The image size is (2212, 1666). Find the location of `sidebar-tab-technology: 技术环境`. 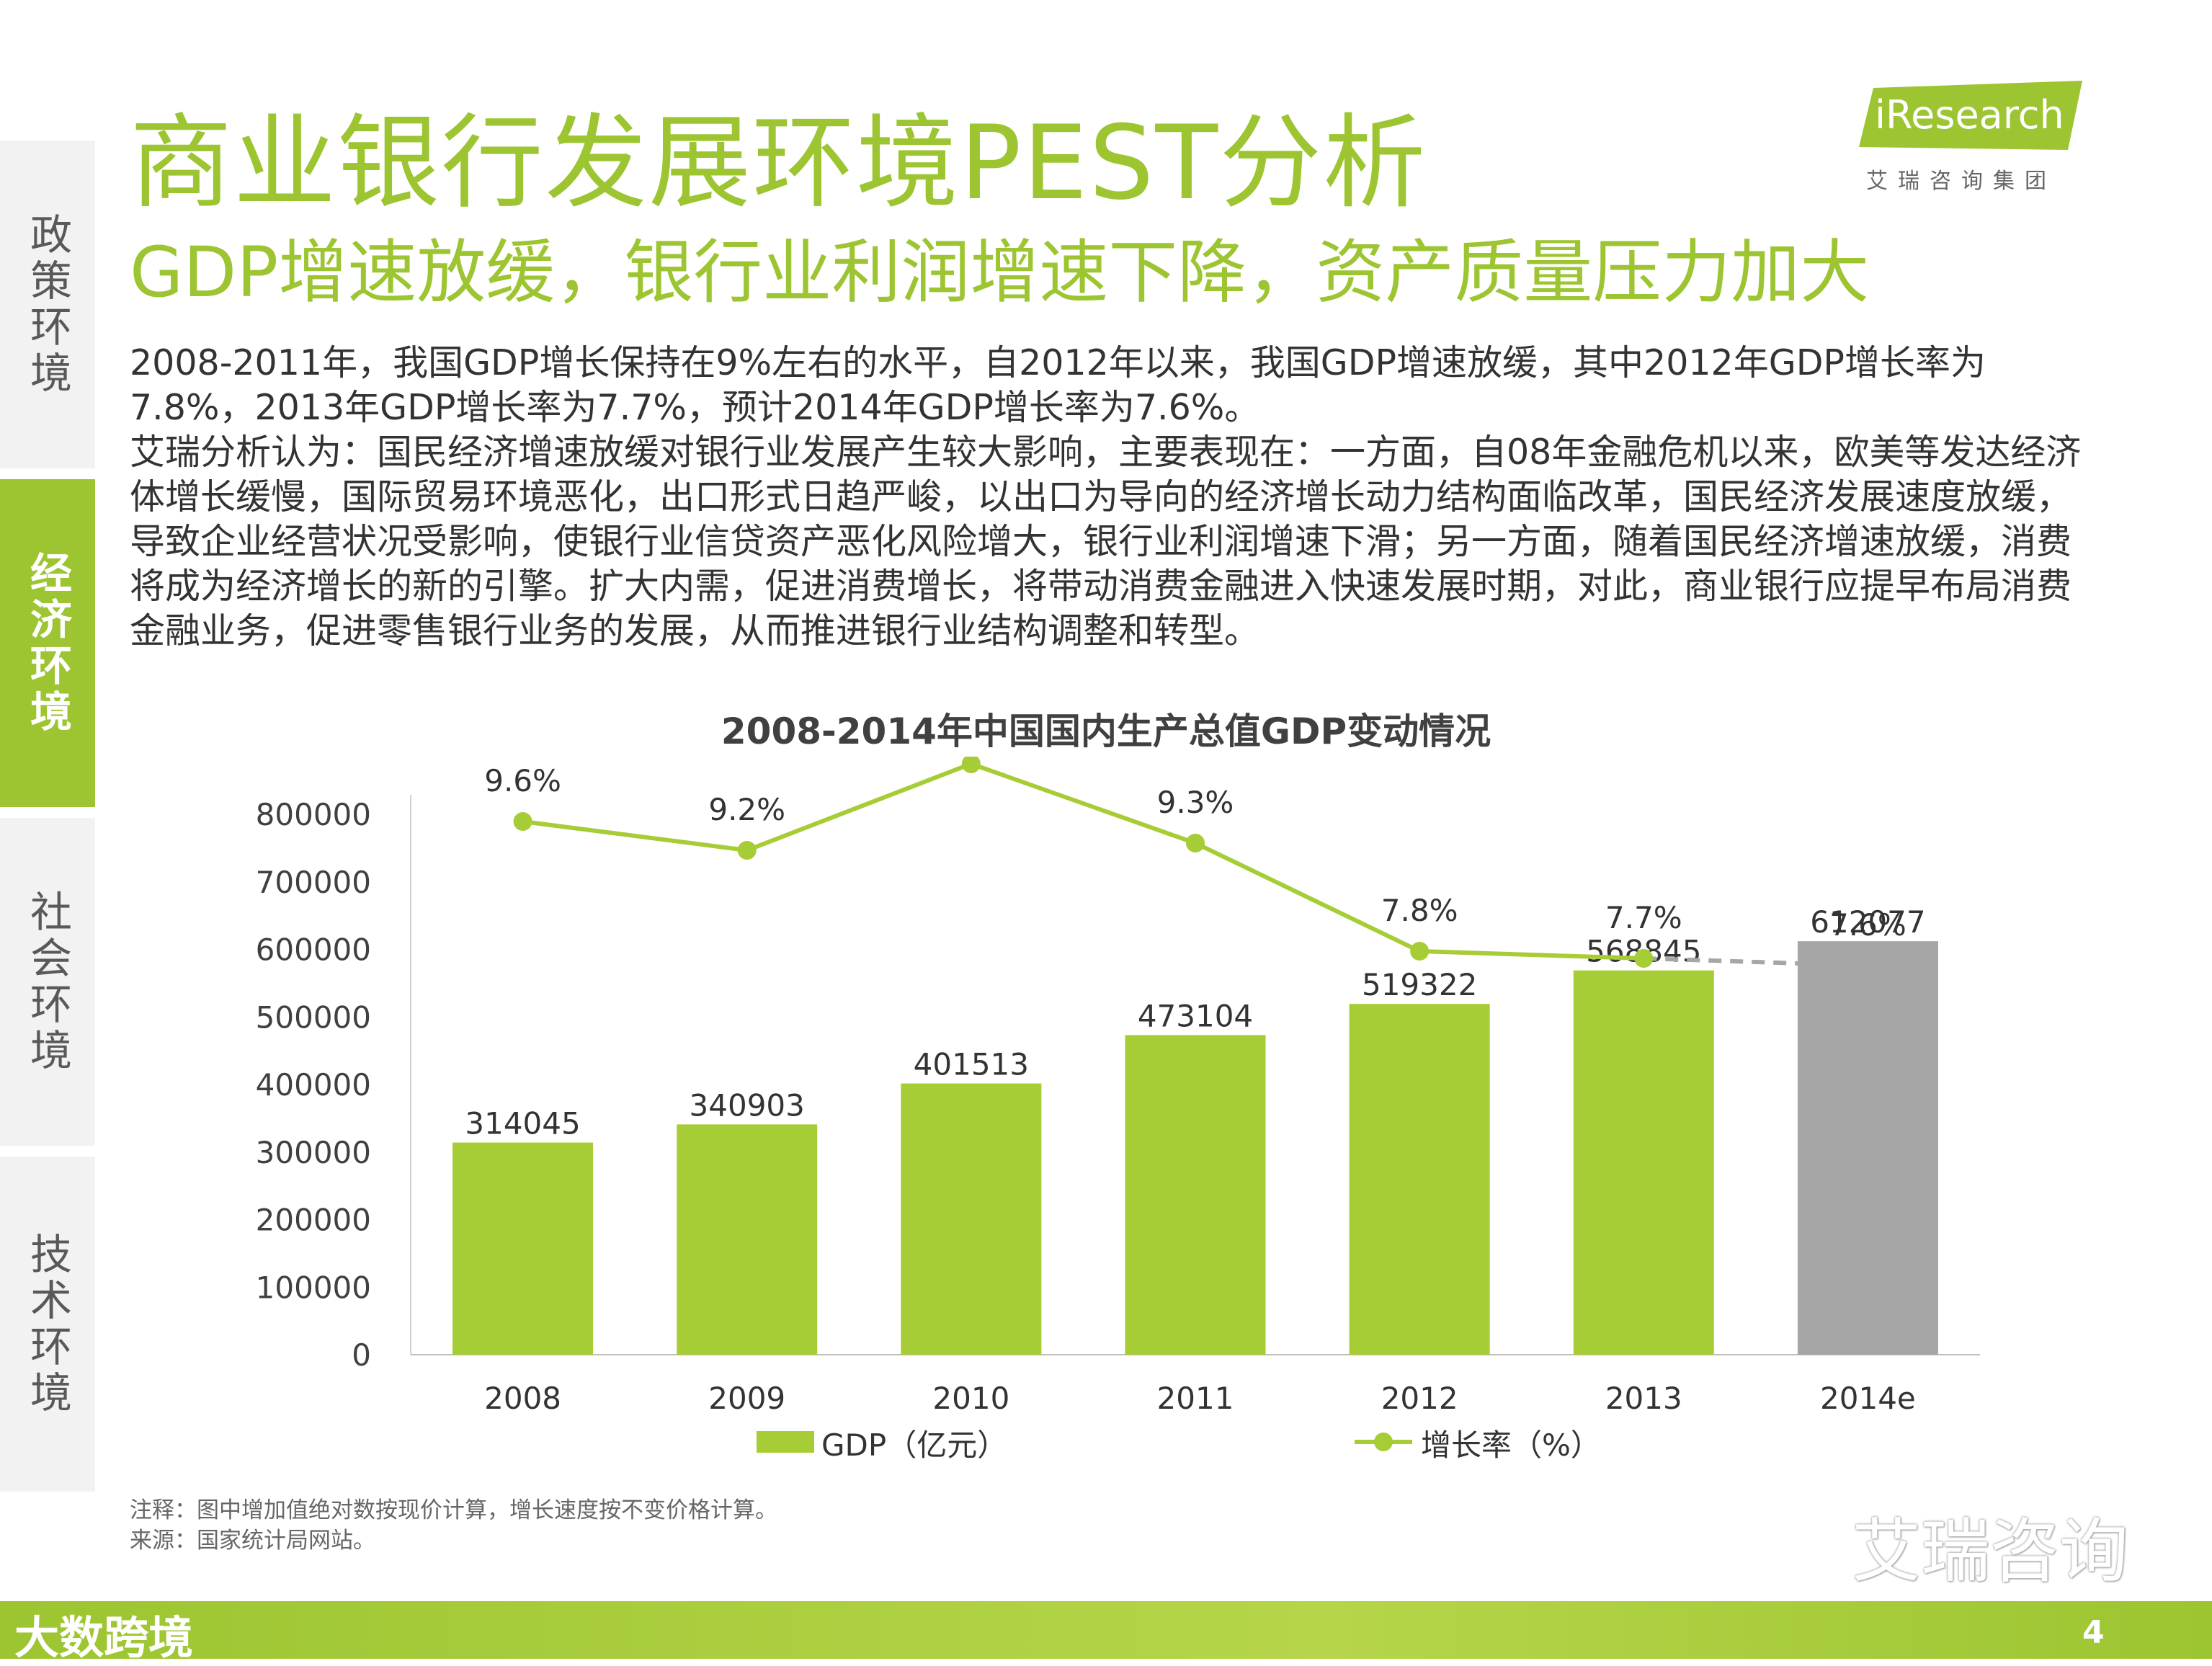

sidebar-tab-technology: 技术环境 is located at coordinates (48, 1324).